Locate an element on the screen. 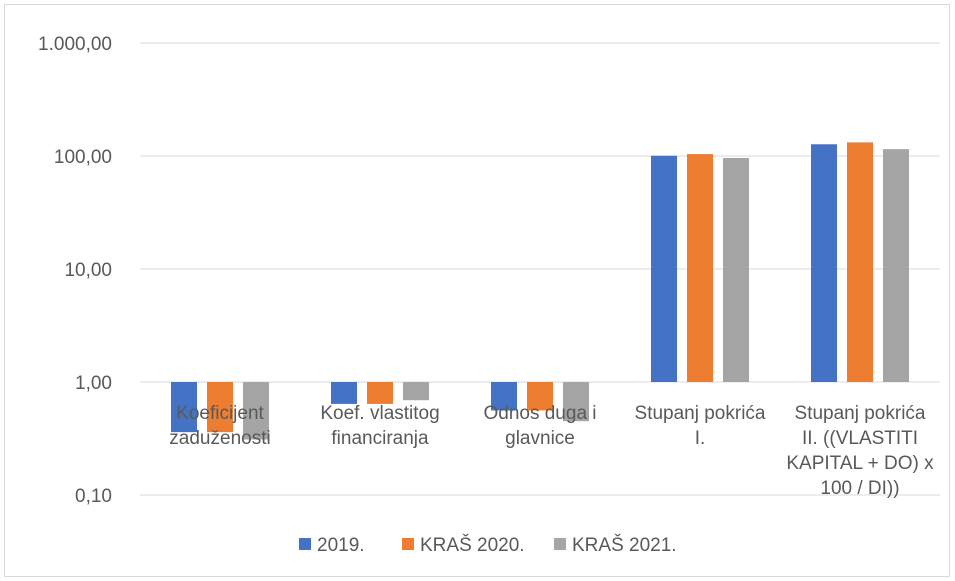 This screenshot has width=955, height=581. y-tick-label: 10,00 is located at coordinates (88, 270).